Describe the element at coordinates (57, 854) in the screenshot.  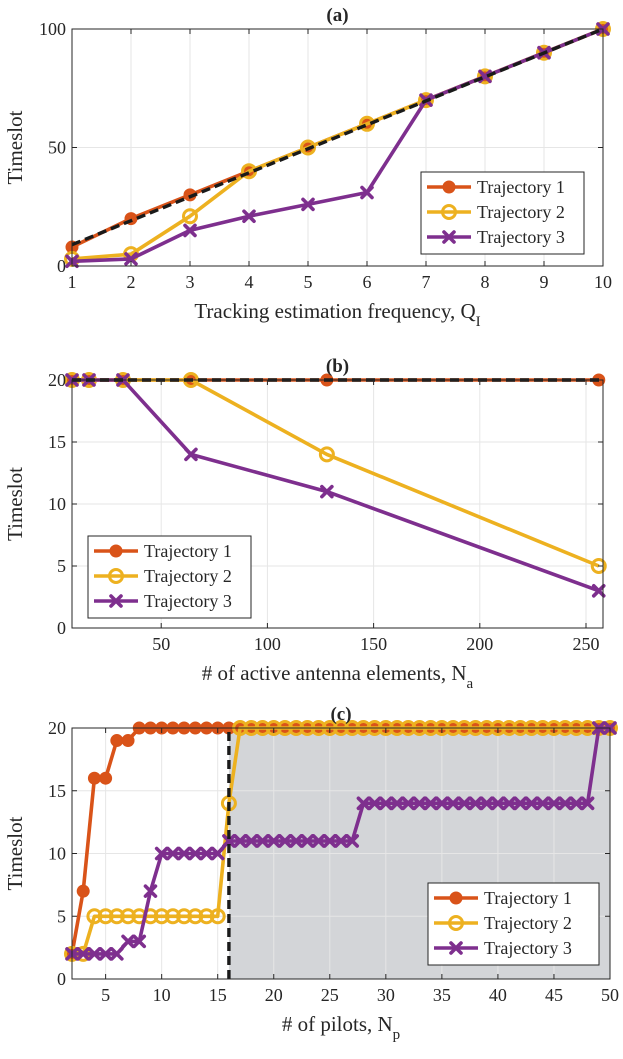
I see `panel-c-ytick-label: 10` at that location.